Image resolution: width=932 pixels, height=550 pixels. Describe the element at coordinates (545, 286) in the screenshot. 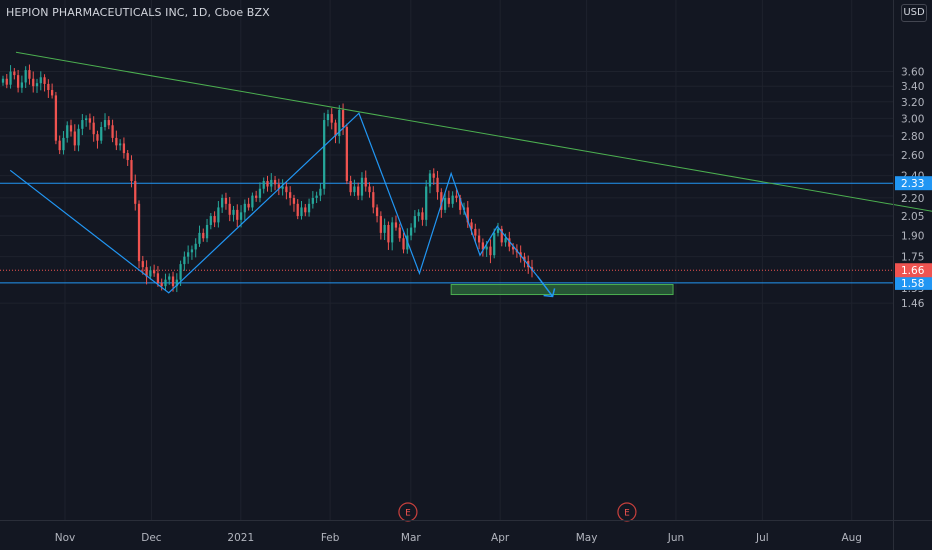

I see `forecast-arrow-shaft` at that location.